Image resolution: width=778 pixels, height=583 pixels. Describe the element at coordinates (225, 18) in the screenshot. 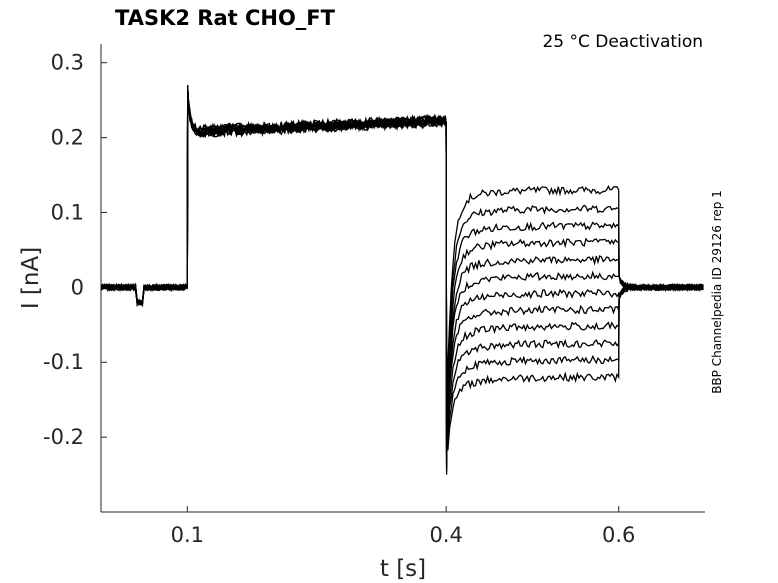

I see `chart-title: TASK2 Rat CHO_FT` at that location.